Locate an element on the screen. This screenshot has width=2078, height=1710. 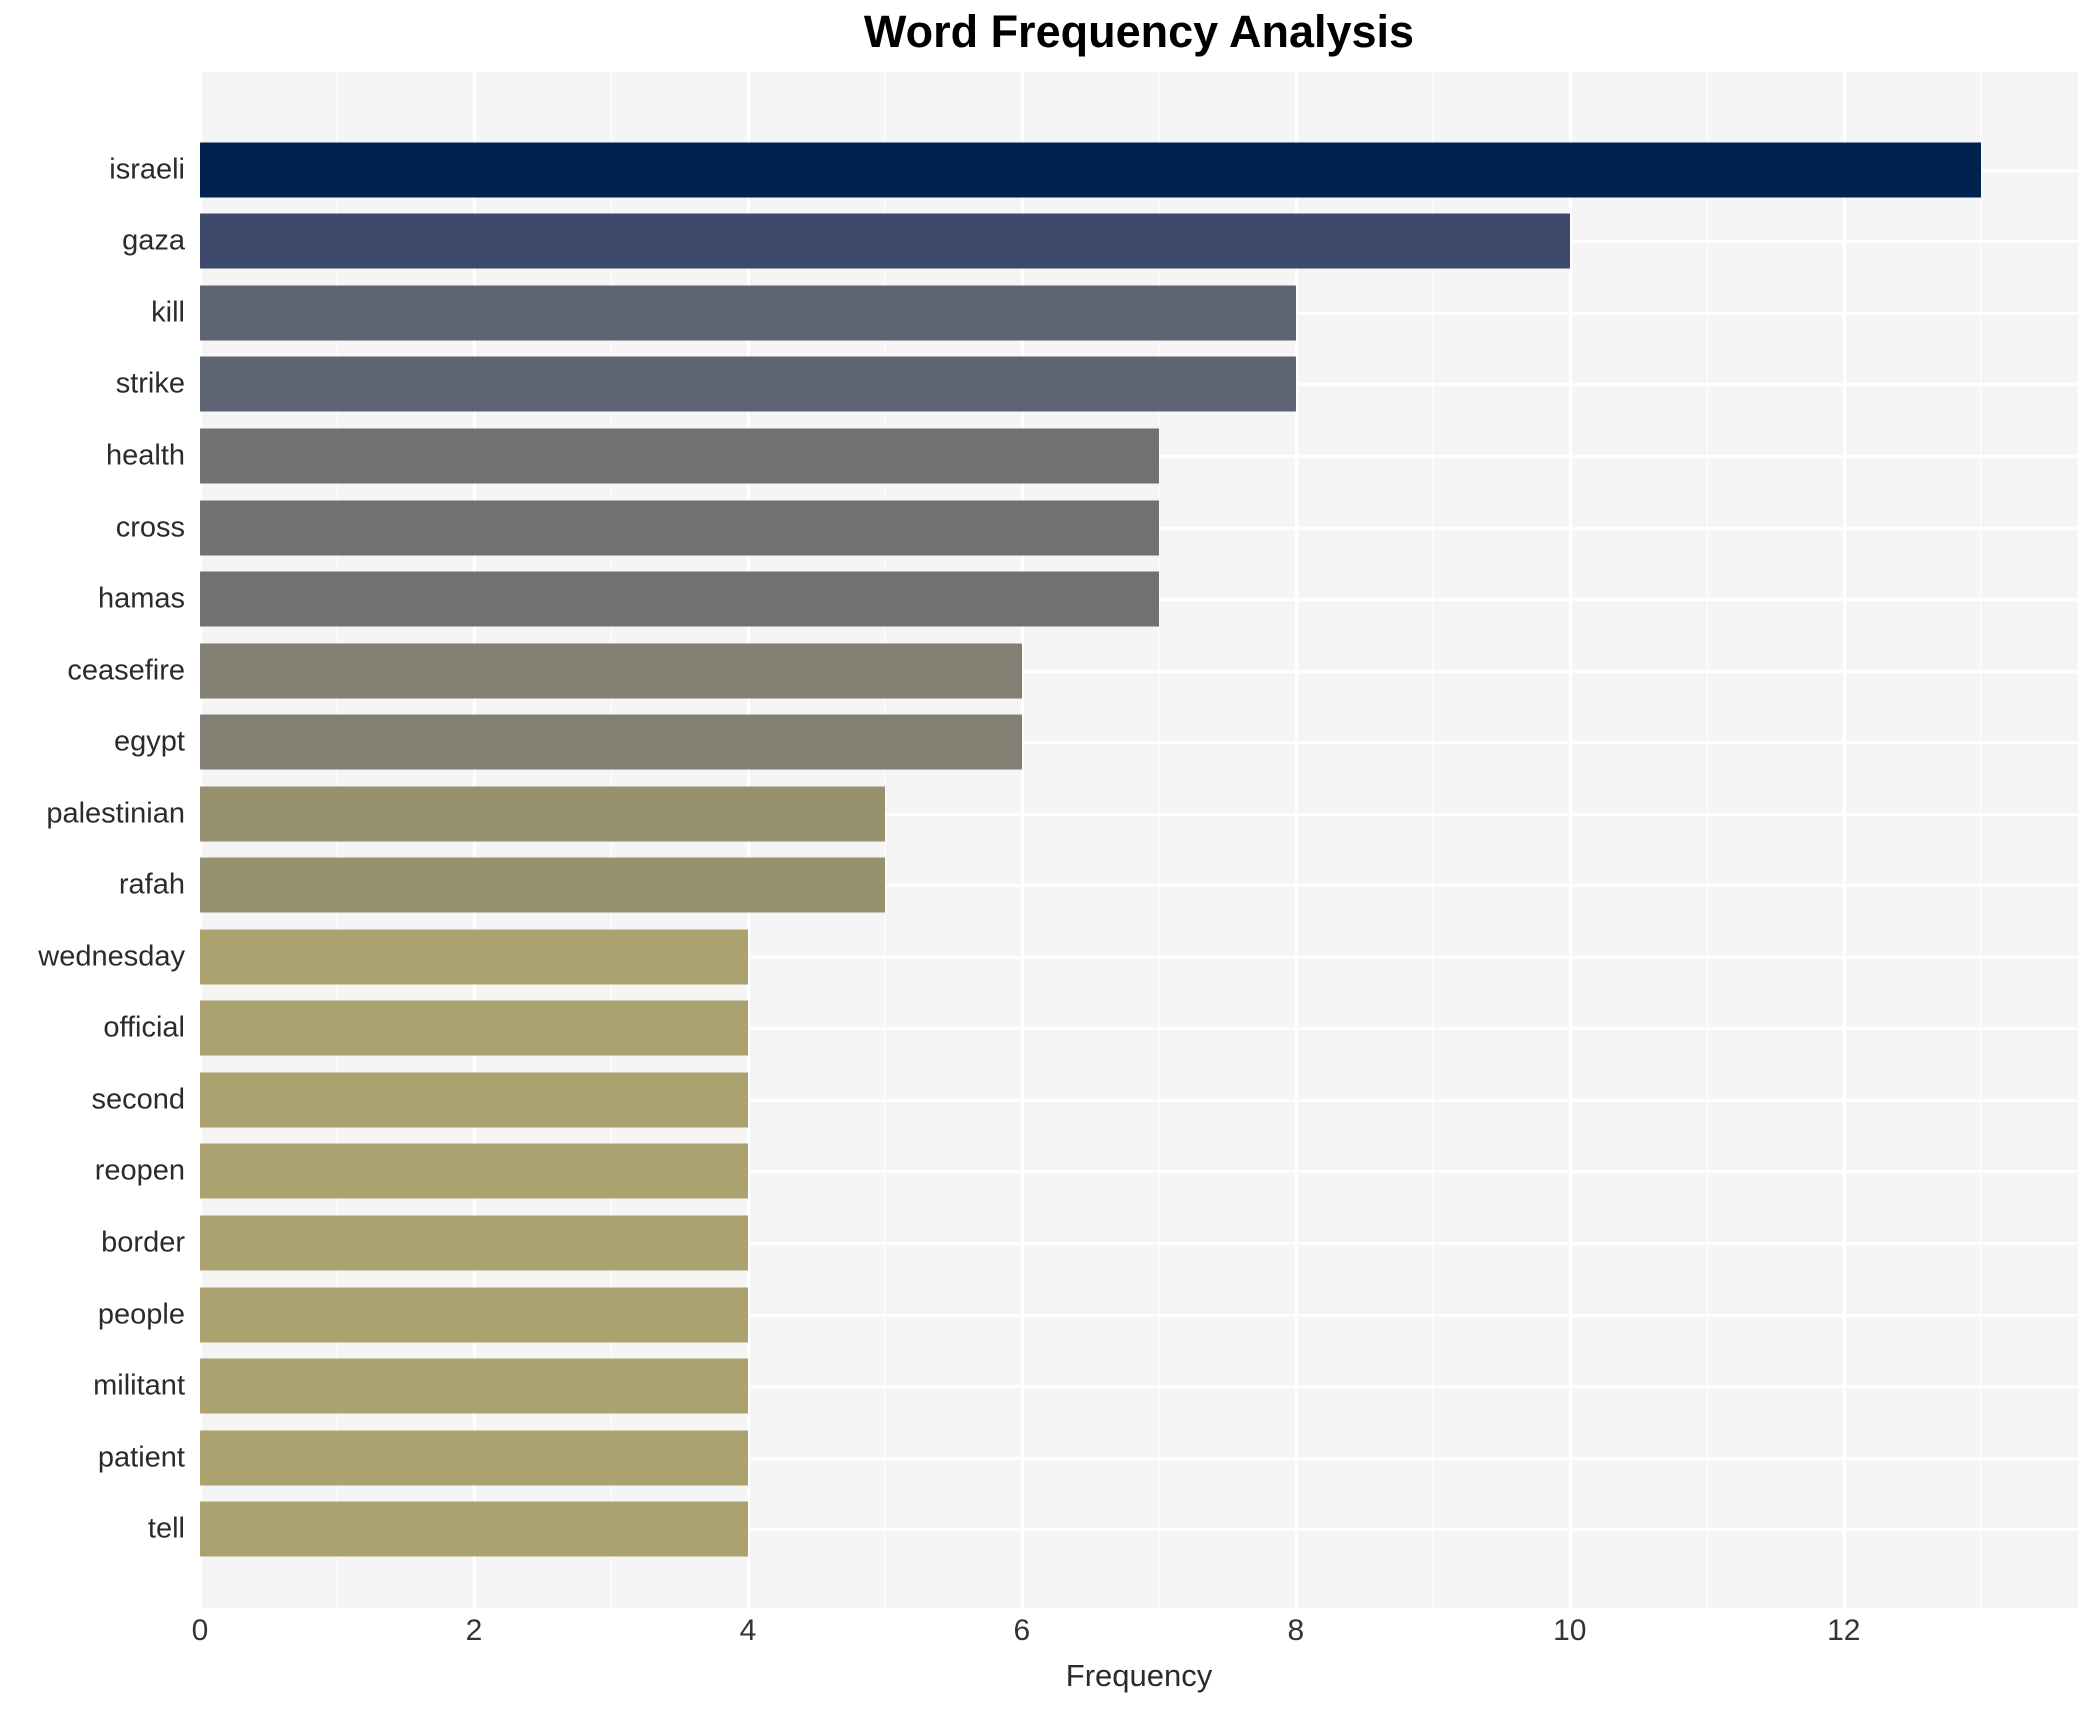
y-axis-label: reopen is located at coordinates (139, 1170).